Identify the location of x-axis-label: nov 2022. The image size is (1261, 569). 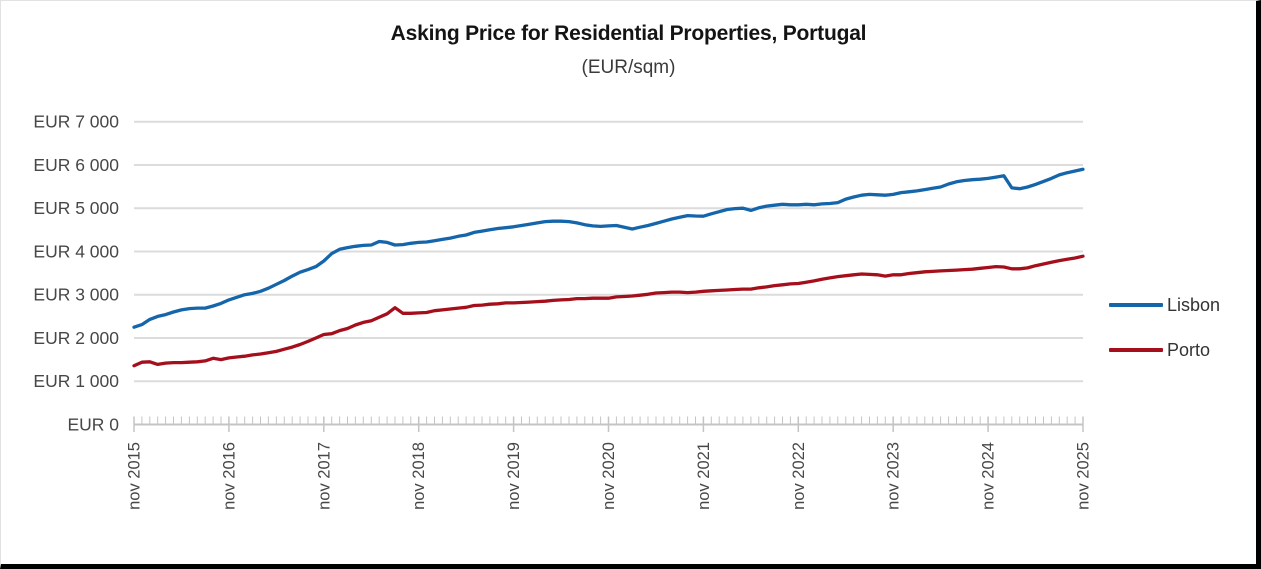
(799, 476).